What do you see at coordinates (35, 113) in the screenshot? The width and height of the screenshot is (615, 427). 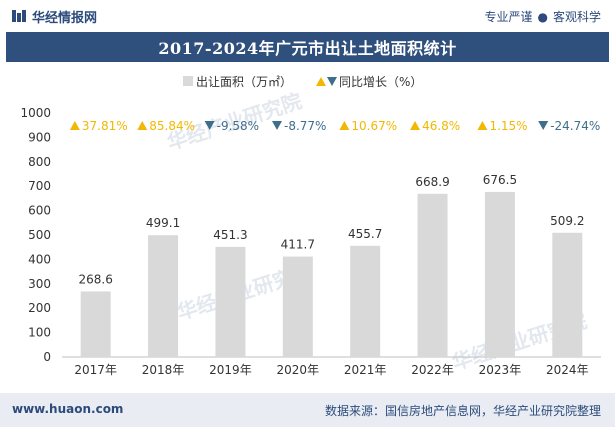 I see `y-tick-label: 1000` at bounding box center [35, 113].